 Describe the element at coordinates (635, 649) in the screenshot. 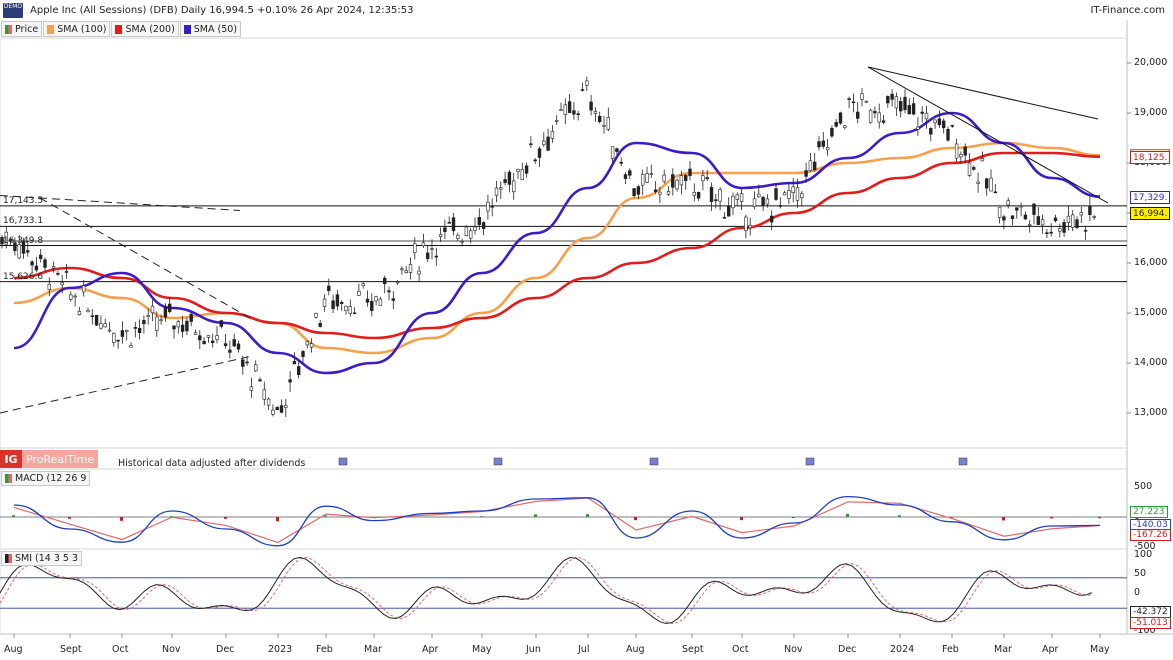

I see `time-axis-label: Aug` at that location.